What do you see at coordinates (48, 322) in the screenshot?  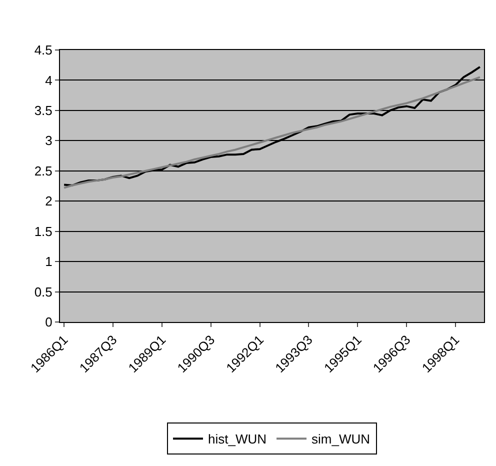 I see `y-tick-label: 0` at bounding box center [48, 322].